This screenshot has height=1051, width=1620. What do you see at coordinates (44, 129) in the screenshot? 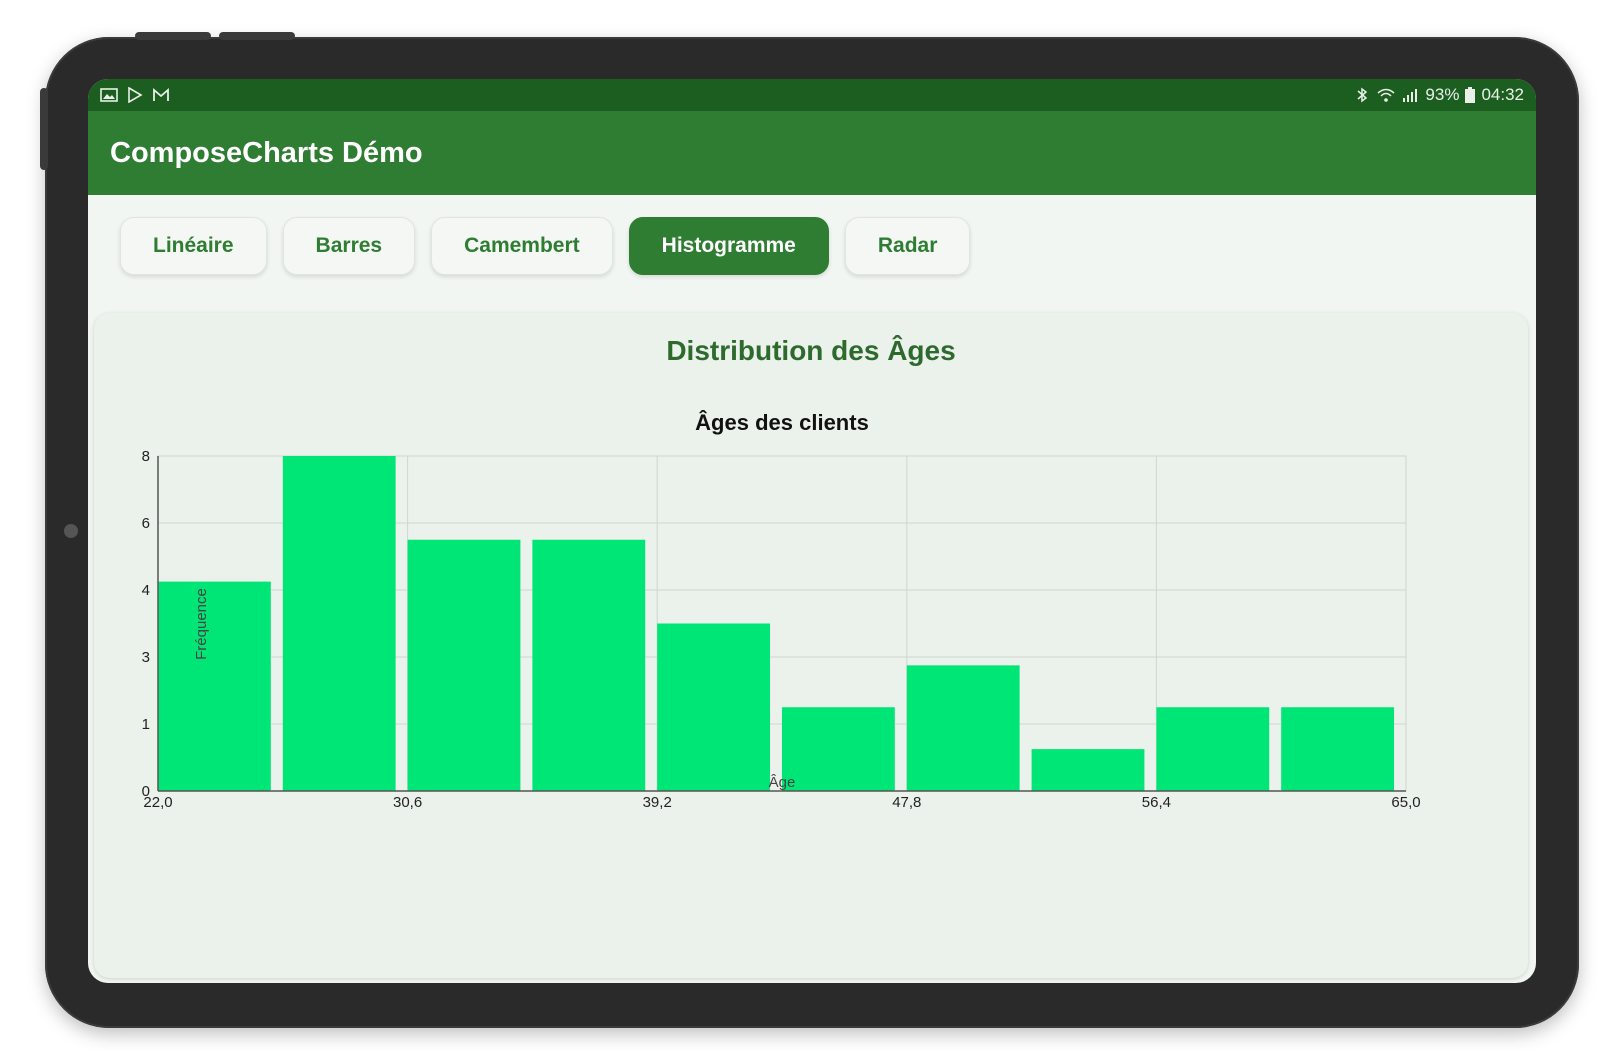
I see `side-button` at bounding box center [44, 129].